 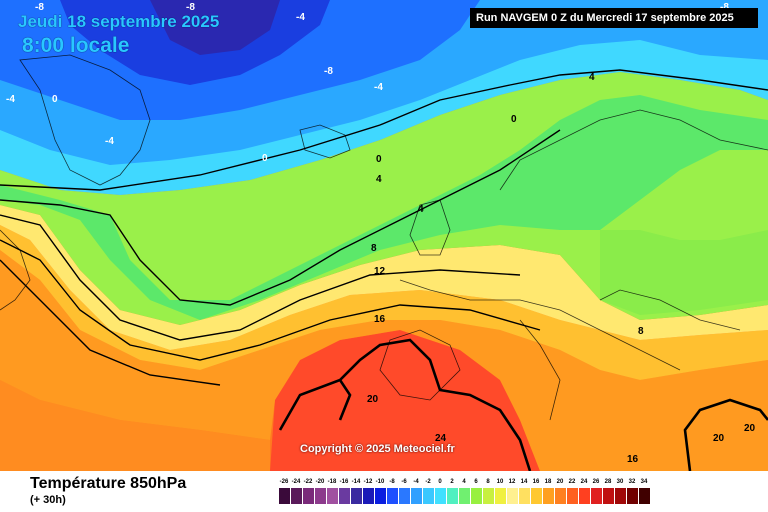 What do you see at coordinates (356, 482) in the screenshot?
I see `legend-tick: -14` at bounding box center [356, 482].